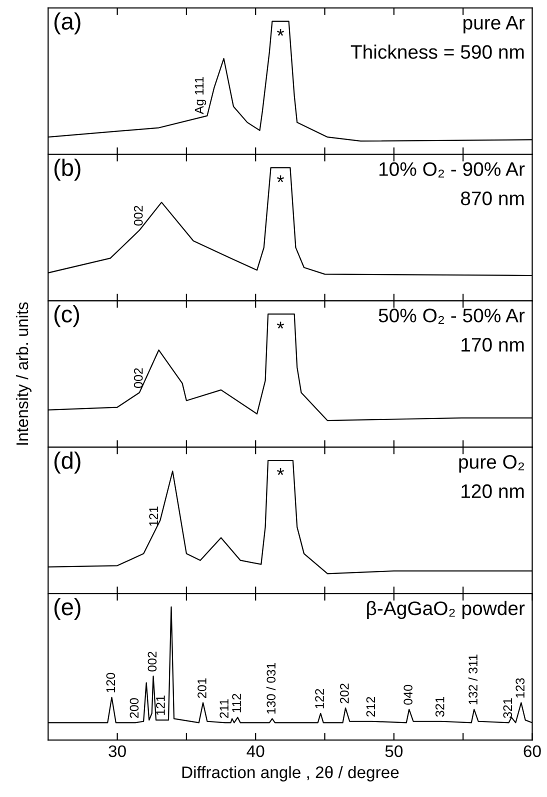 The width and height of the screenshot is (547, 797). Describe the element at coordinates (451, 316) in the screenshot. I see `annotation: 50% O₂ - 50% Ar` at that location.